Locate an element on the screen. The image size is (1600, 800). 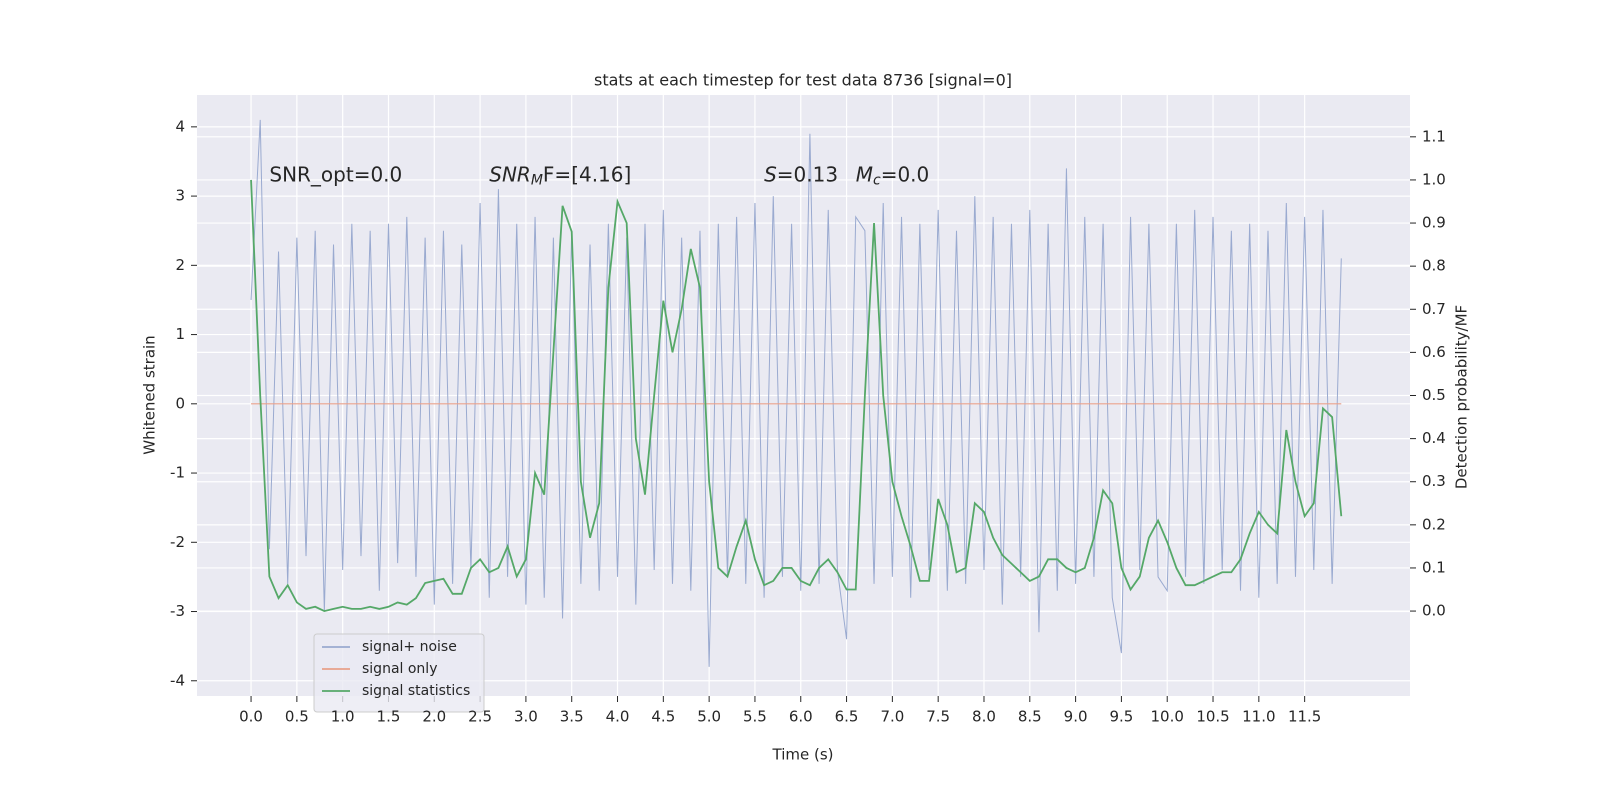
annotations: SNR_opt=0.0 SNRMF=[4.16] S=0.13 Mc=0.0 is located at coordinates (599, 175).